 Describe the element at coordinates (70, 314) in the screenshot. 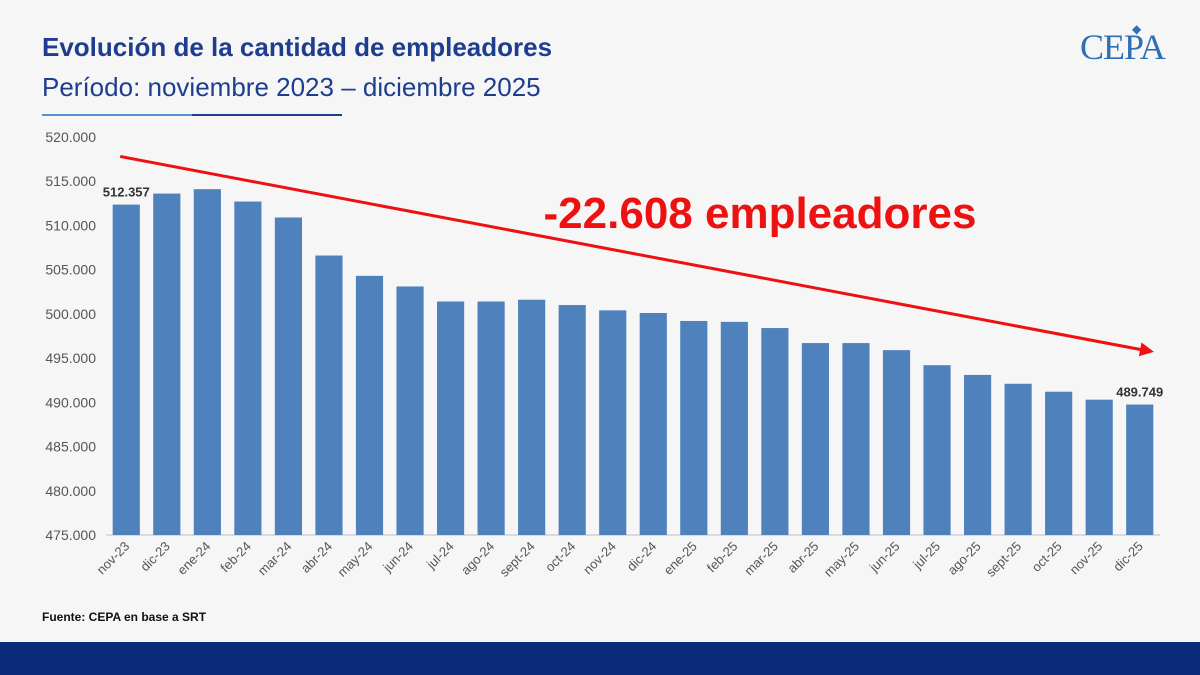

I see `y-tick-label: 500.000` at that location.